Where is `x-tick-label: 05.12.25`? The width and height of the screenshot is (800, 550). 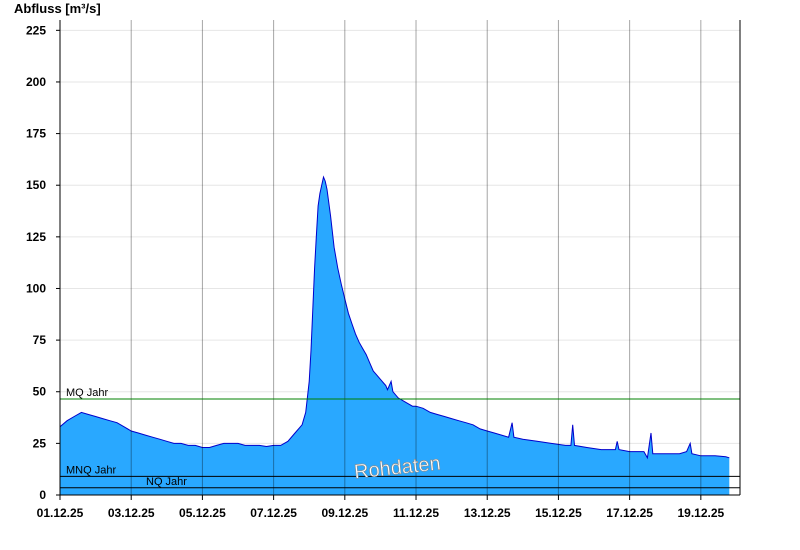 x-tick-label: 05.12.25 is located at coordinates (202, 513).